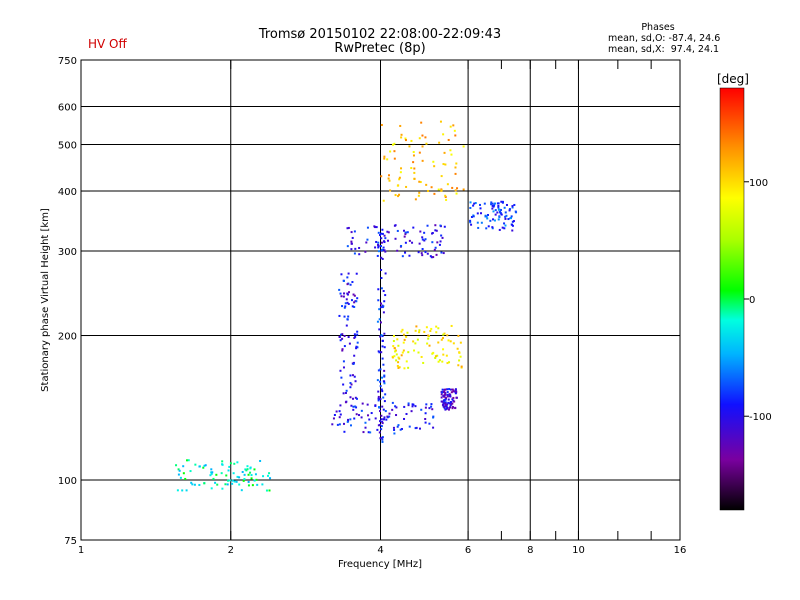  Describe the element at coordinates (107, 44) in the screenshot. I see `hv-status-label: HV Off` at that location.